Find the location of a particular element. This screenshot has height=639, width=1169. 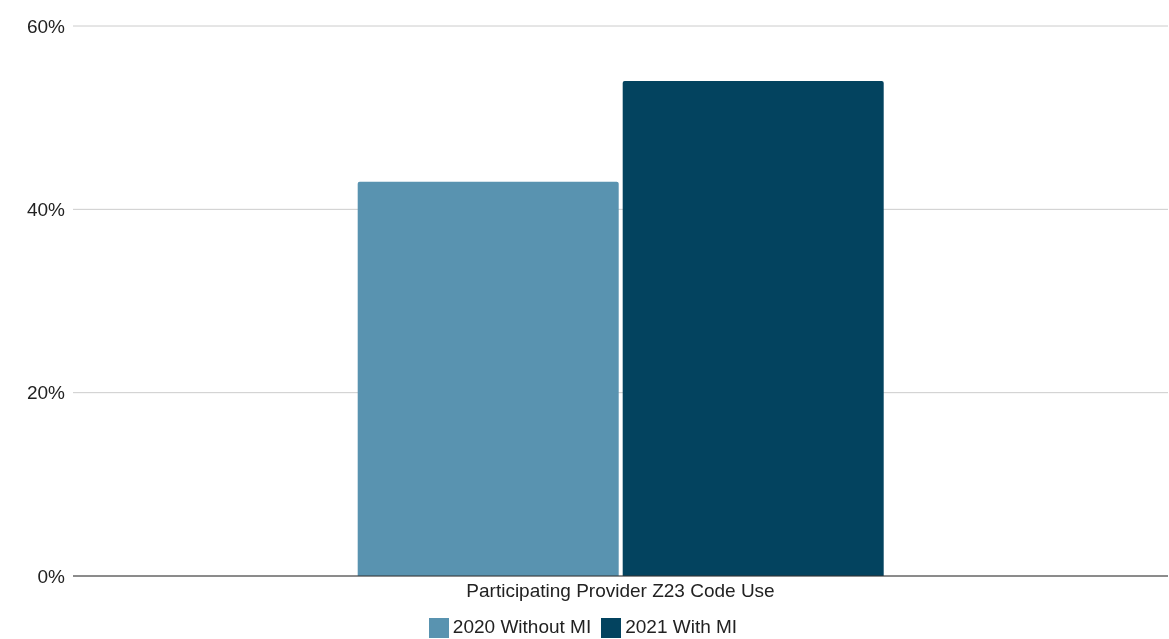

y-tick-label: 20% is located at coordinates (46, 393).